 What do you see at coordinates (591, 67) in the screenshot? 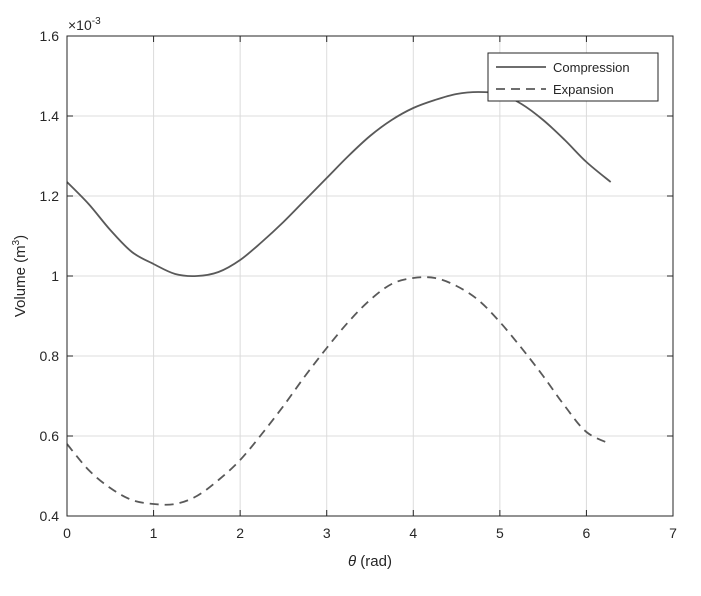
I see `legend-label-compression: Compression` at bounding box center [591, 67].